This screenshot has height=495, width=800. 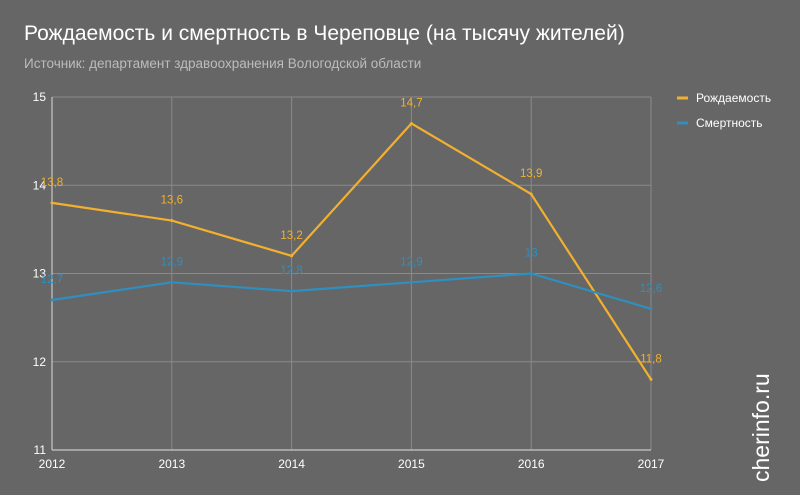 I want to click on x-tick-label: 2015, so click(x=411, y=464).